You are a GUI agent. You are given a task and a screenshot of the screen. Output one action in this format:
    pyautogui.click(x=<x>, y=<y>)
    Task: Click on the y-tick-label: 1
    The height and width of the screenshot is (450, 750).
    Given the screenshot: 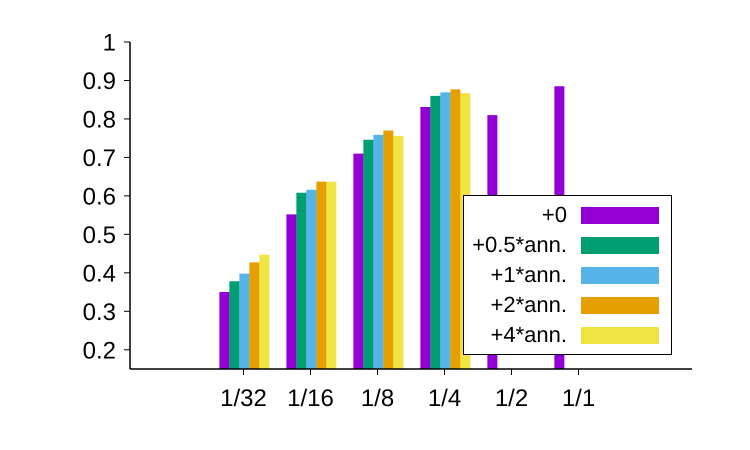 What is the action you would take?
    pyautogui.click(x=109, y=43)
    